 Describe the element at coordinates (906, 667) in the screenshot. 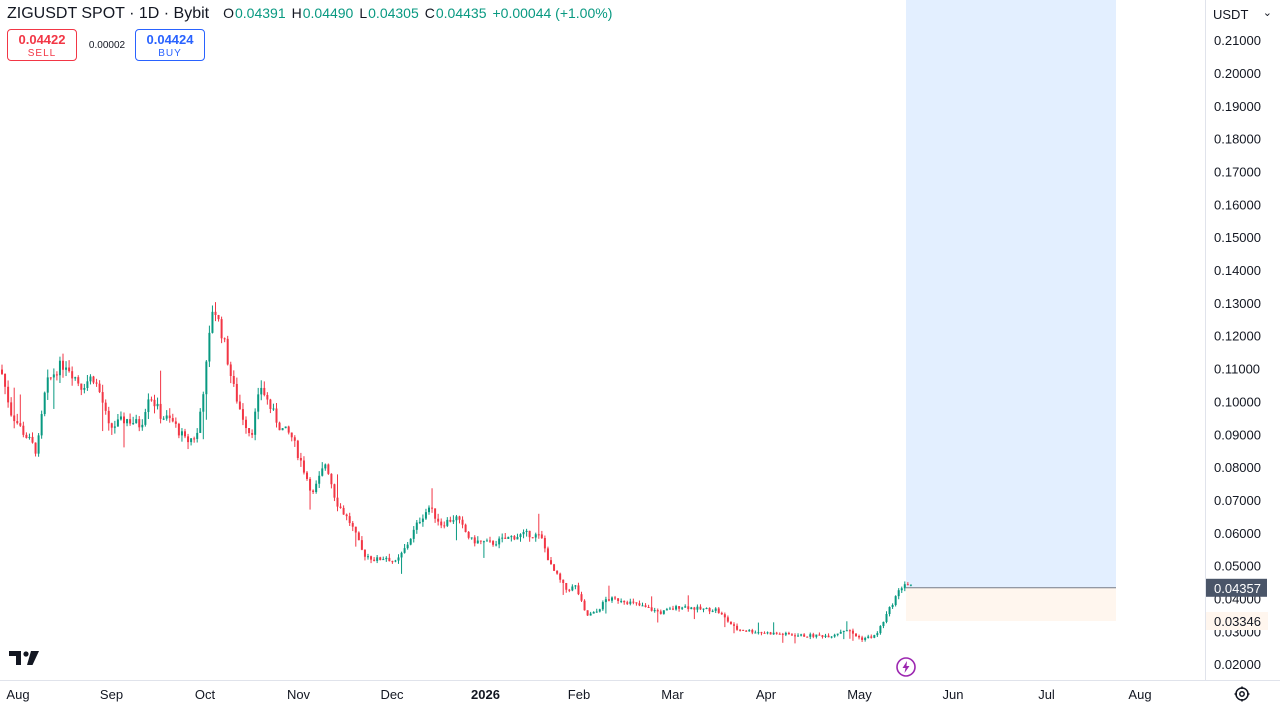

I see `lightning-icon` at that location.